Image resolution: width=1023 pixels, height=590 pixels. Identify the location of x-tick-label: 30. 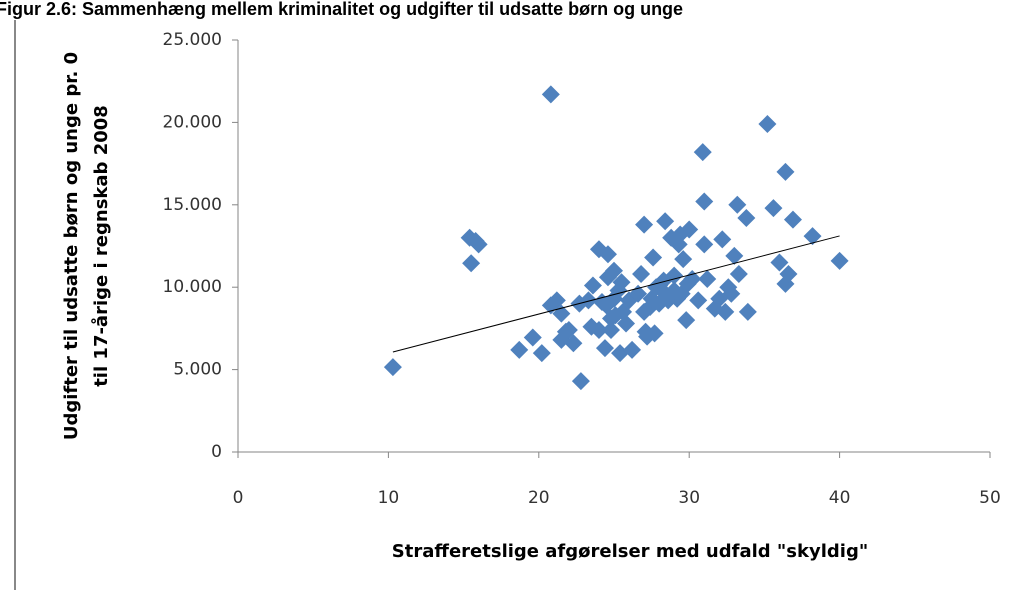
(689, 498).